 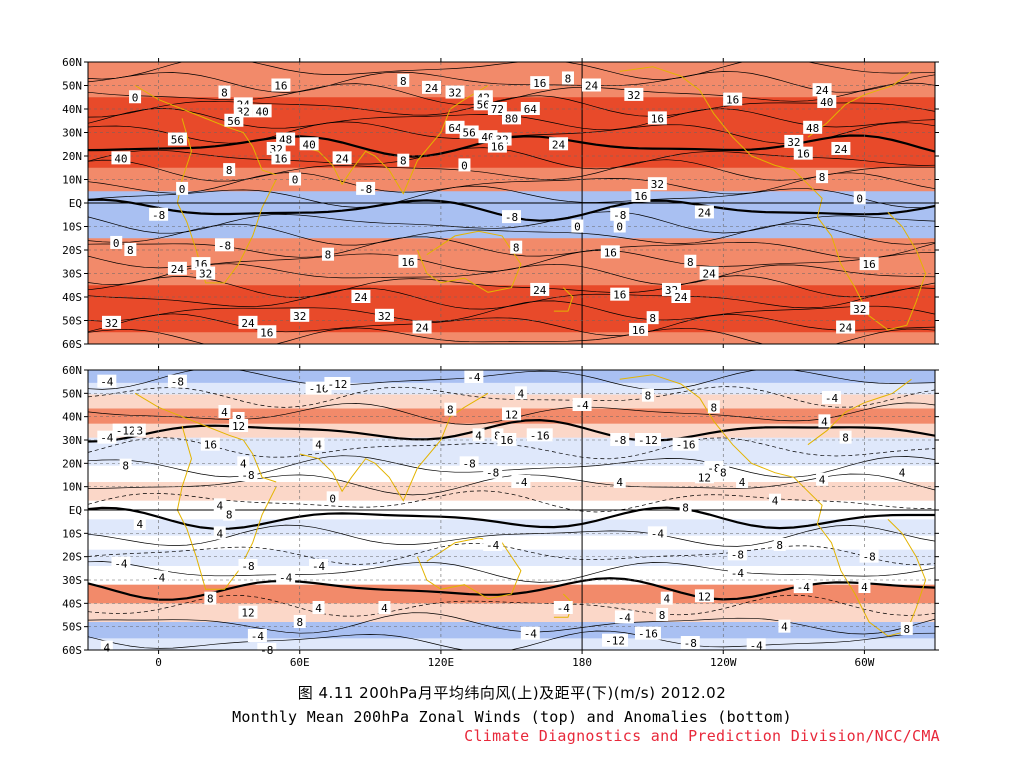 I want to click on contour-label-text: 12, so click(x=704, y=477).